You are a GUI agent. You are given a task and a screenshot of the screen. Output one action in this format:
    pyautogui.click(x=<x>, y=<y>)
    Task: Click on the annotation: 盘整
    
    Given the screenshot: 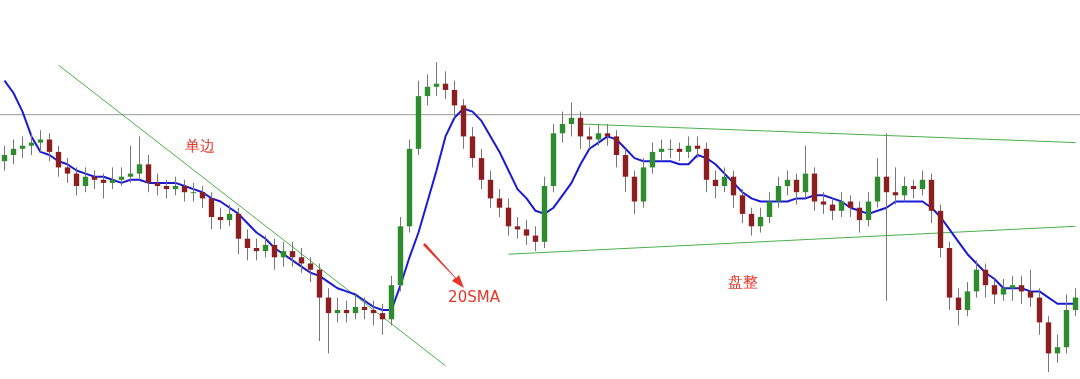 What is the action you would take?
    pyautogui.click(x=743, y=281)
    